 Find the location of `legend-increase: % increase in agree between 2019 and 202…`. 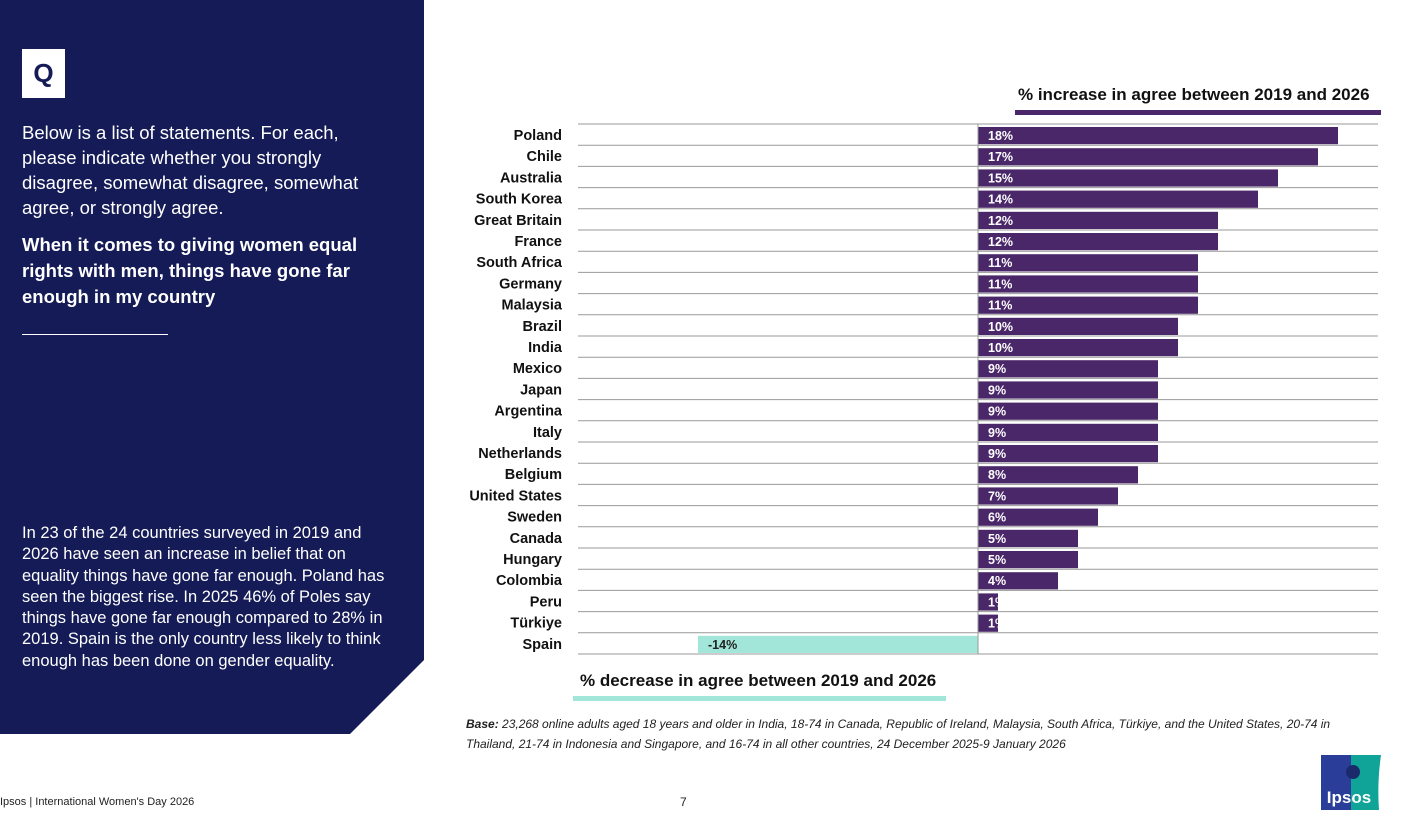

legend-increase: % increase in agree between 2019 and 202… is located at coordinates (1194, 94).